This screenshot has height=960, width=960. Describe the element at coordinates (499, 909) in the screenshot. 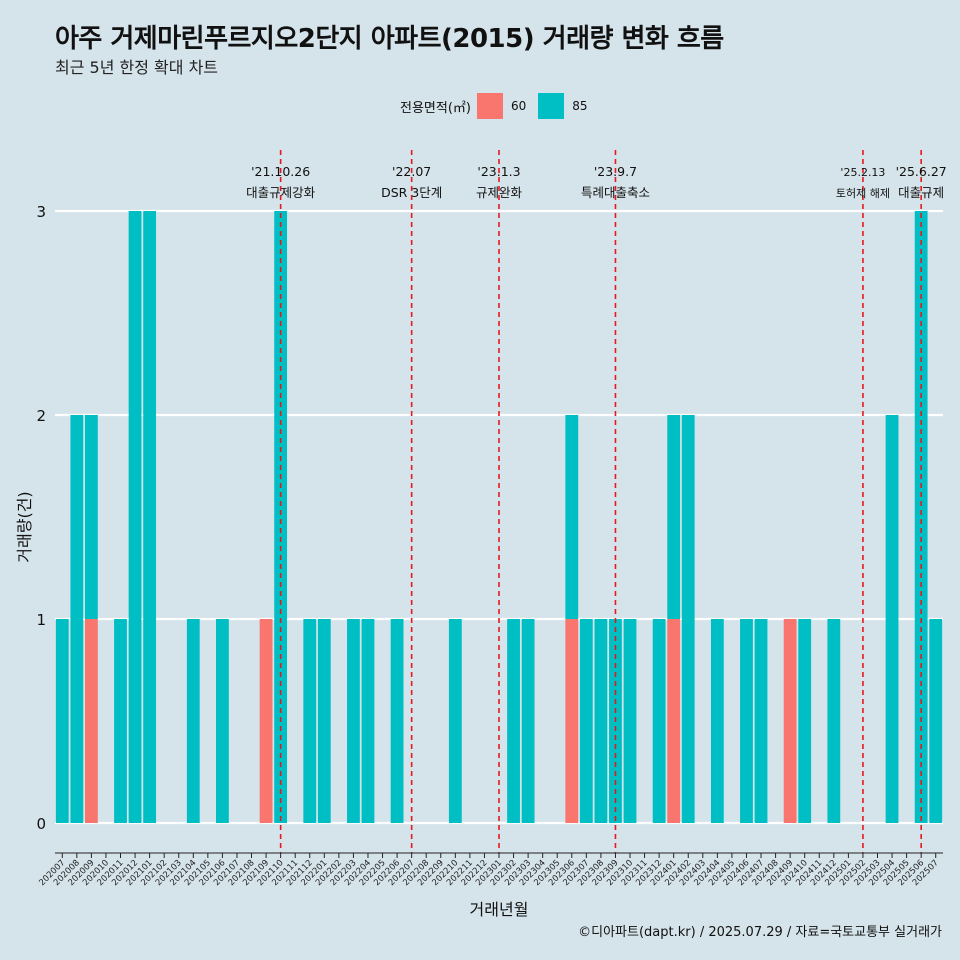

I see `x-axis-title: 거래년월` at that location.